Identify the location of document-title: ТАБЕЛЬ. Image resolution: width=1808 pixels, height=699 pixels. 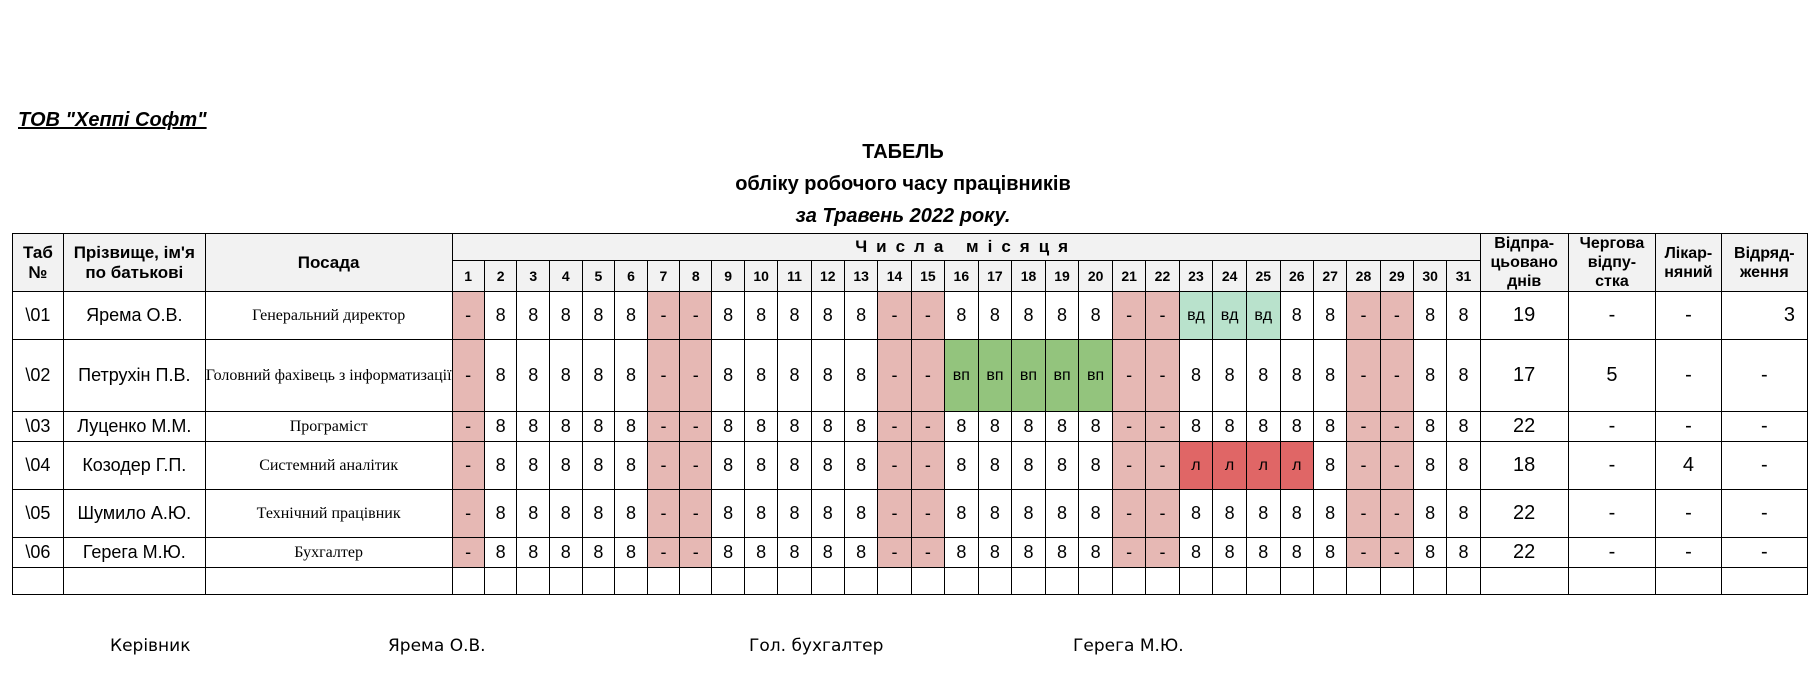
(903, 152).